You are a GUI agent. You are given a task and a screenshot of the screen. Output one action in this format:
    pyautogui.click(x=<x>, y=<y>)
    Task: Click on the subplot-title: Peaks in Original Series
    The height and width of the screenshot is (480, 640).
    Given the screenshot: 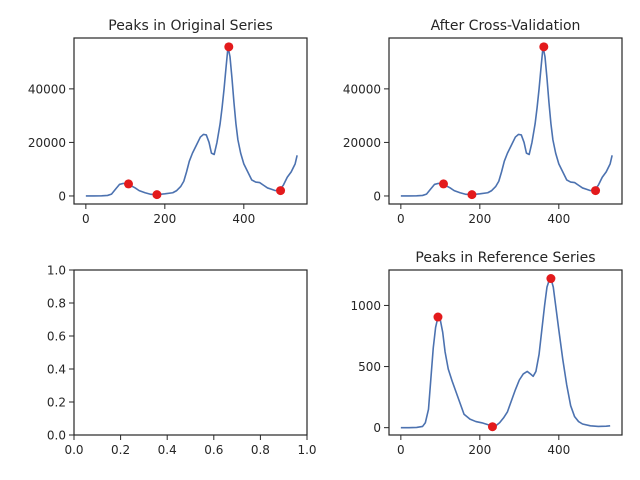 What is the action you would take?
    pyautogui.click(x=190, y=26)
    